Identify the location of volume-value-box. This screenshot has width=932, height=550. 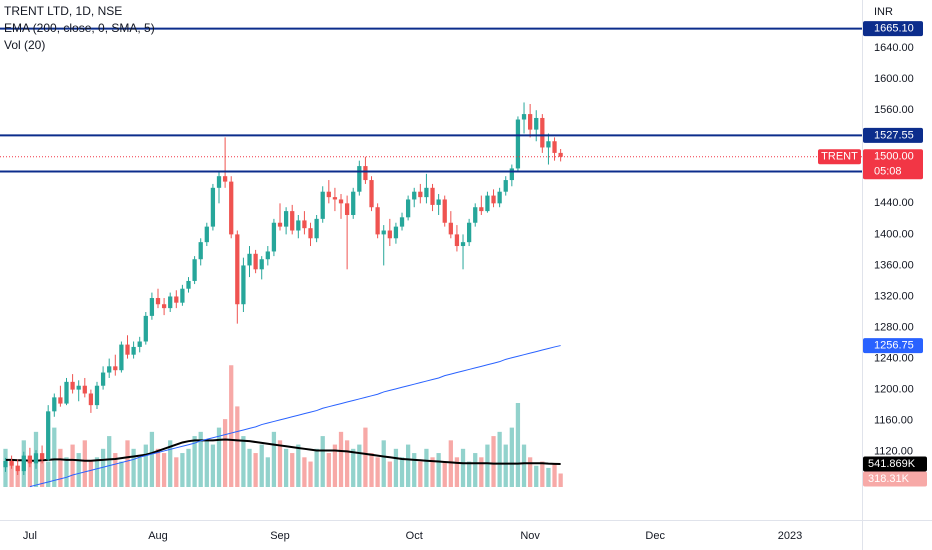
(895, 479).